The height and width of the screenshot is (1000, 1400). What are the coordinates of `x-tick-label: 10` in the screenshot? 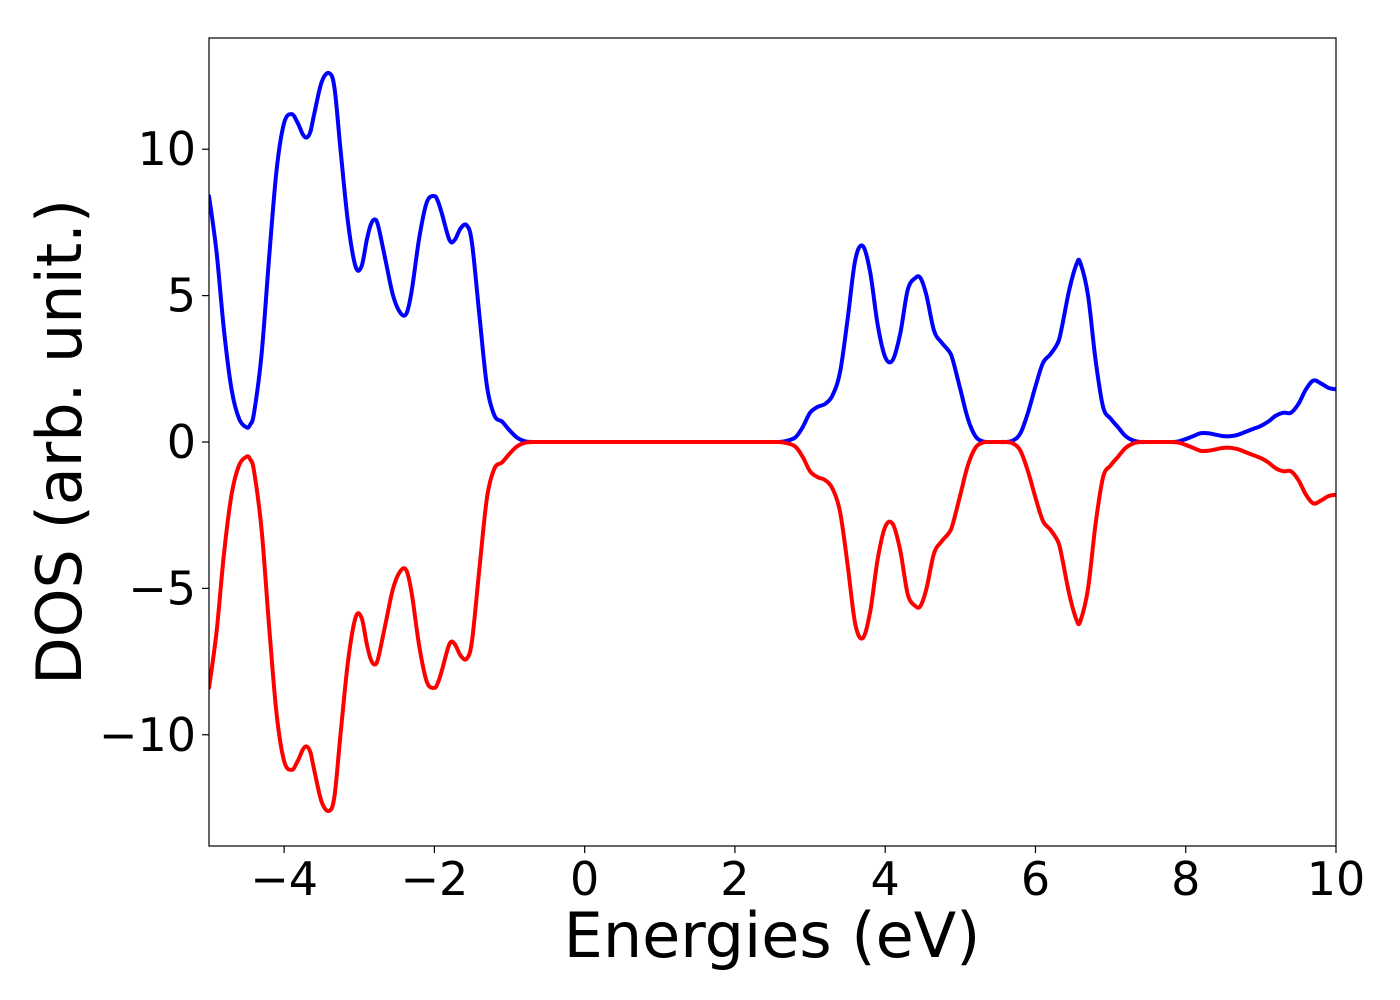 It's located at (1336, 879).